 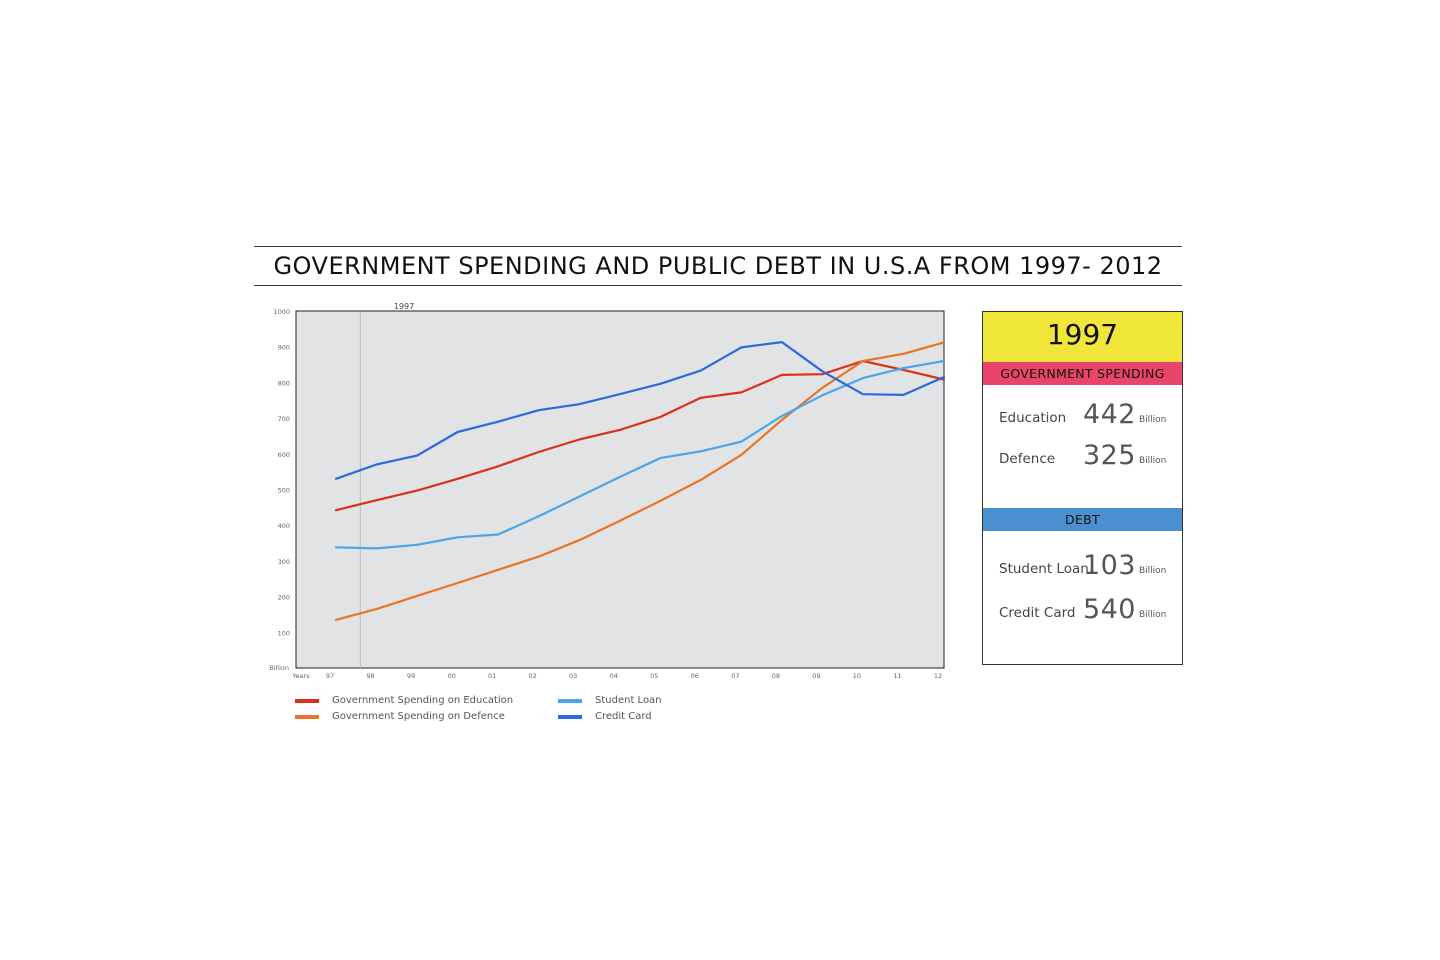 What do you see at coordinates (654, 676) in the screenshot?
I see `x-tick-label: 05` at bounding box center [654, 676].